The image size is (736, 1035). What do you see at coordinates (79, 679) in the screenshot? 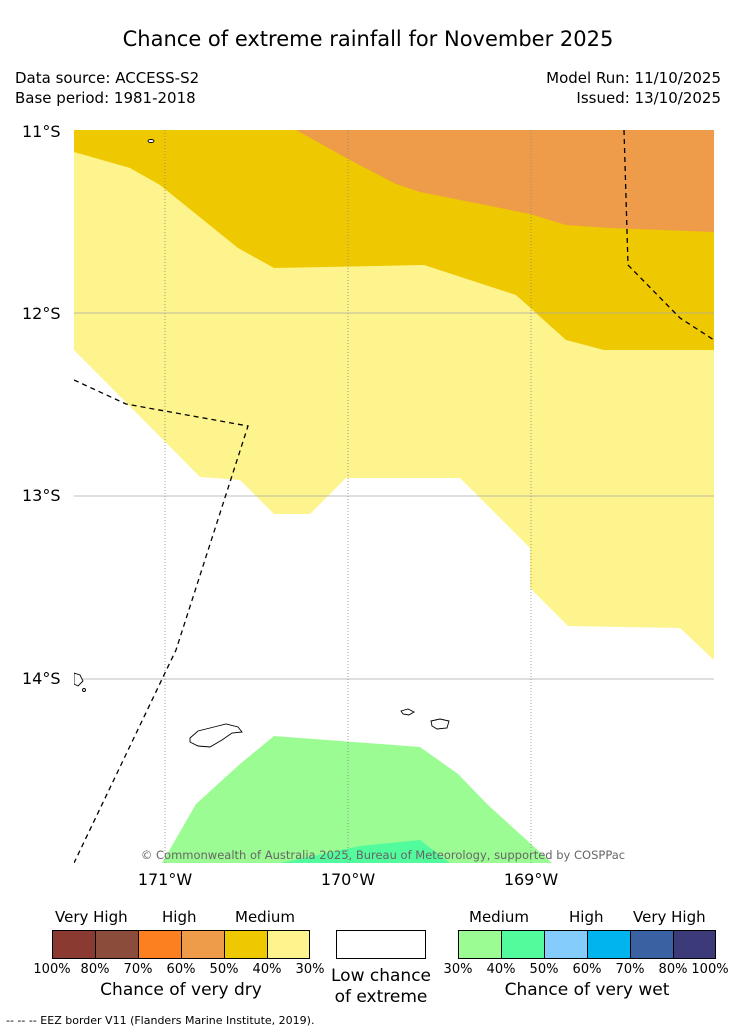
I see `island-west-edge` at bounding box center [79, 679].